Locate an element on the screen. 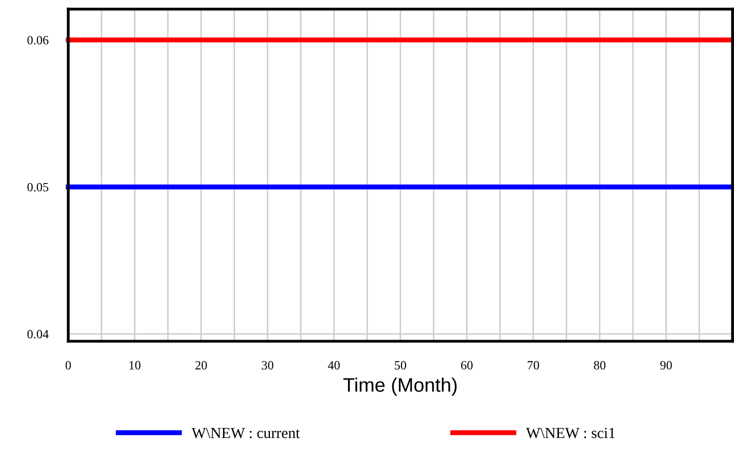  x-tick-label: 70 is located at coordinates (534, 365).